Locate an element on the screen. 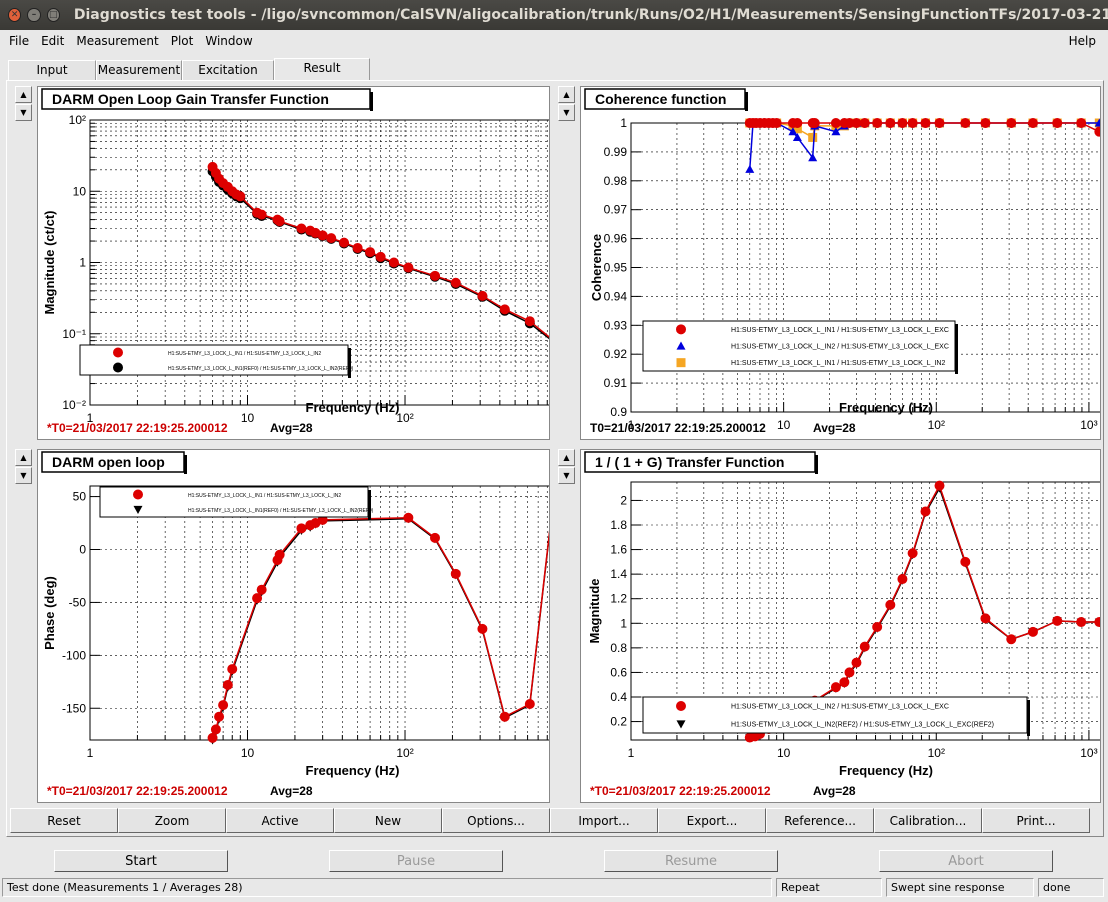  start-button: Start is located at coordinates (141, 861).